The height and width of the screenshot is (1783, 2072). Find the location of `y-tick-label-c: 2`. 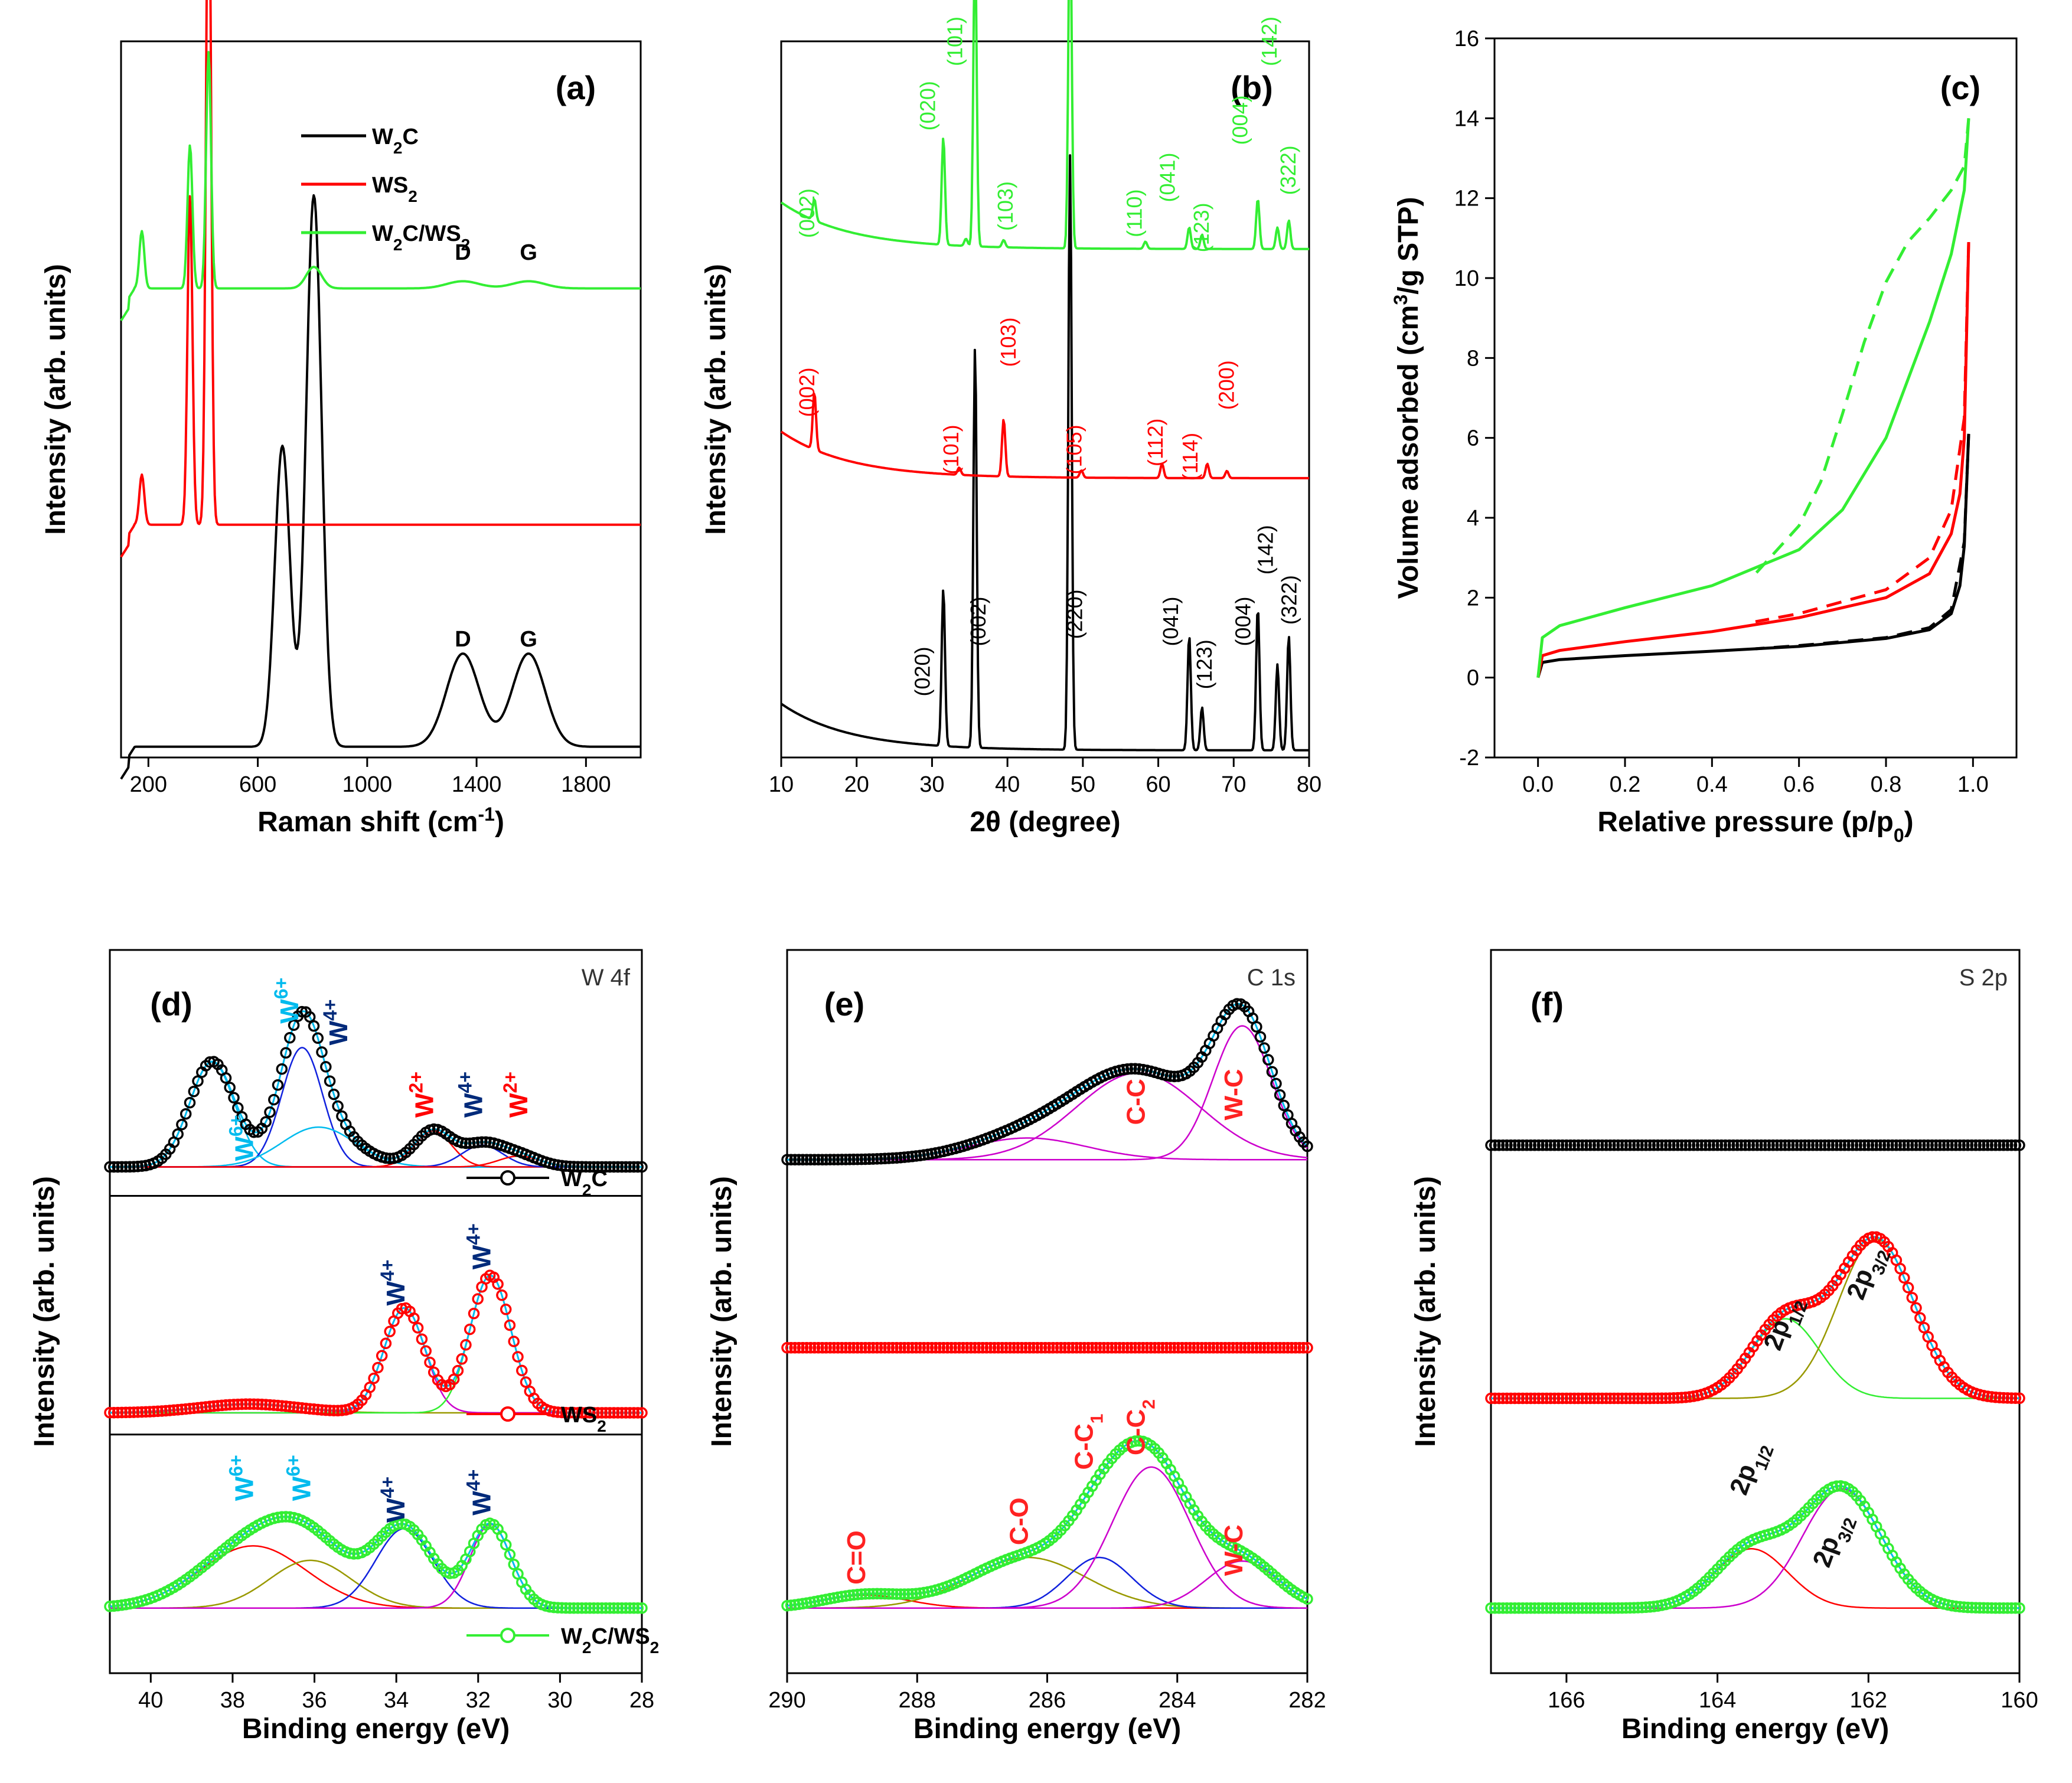

y-tick-label-c: 2 is located at coordinates (1473, 598).